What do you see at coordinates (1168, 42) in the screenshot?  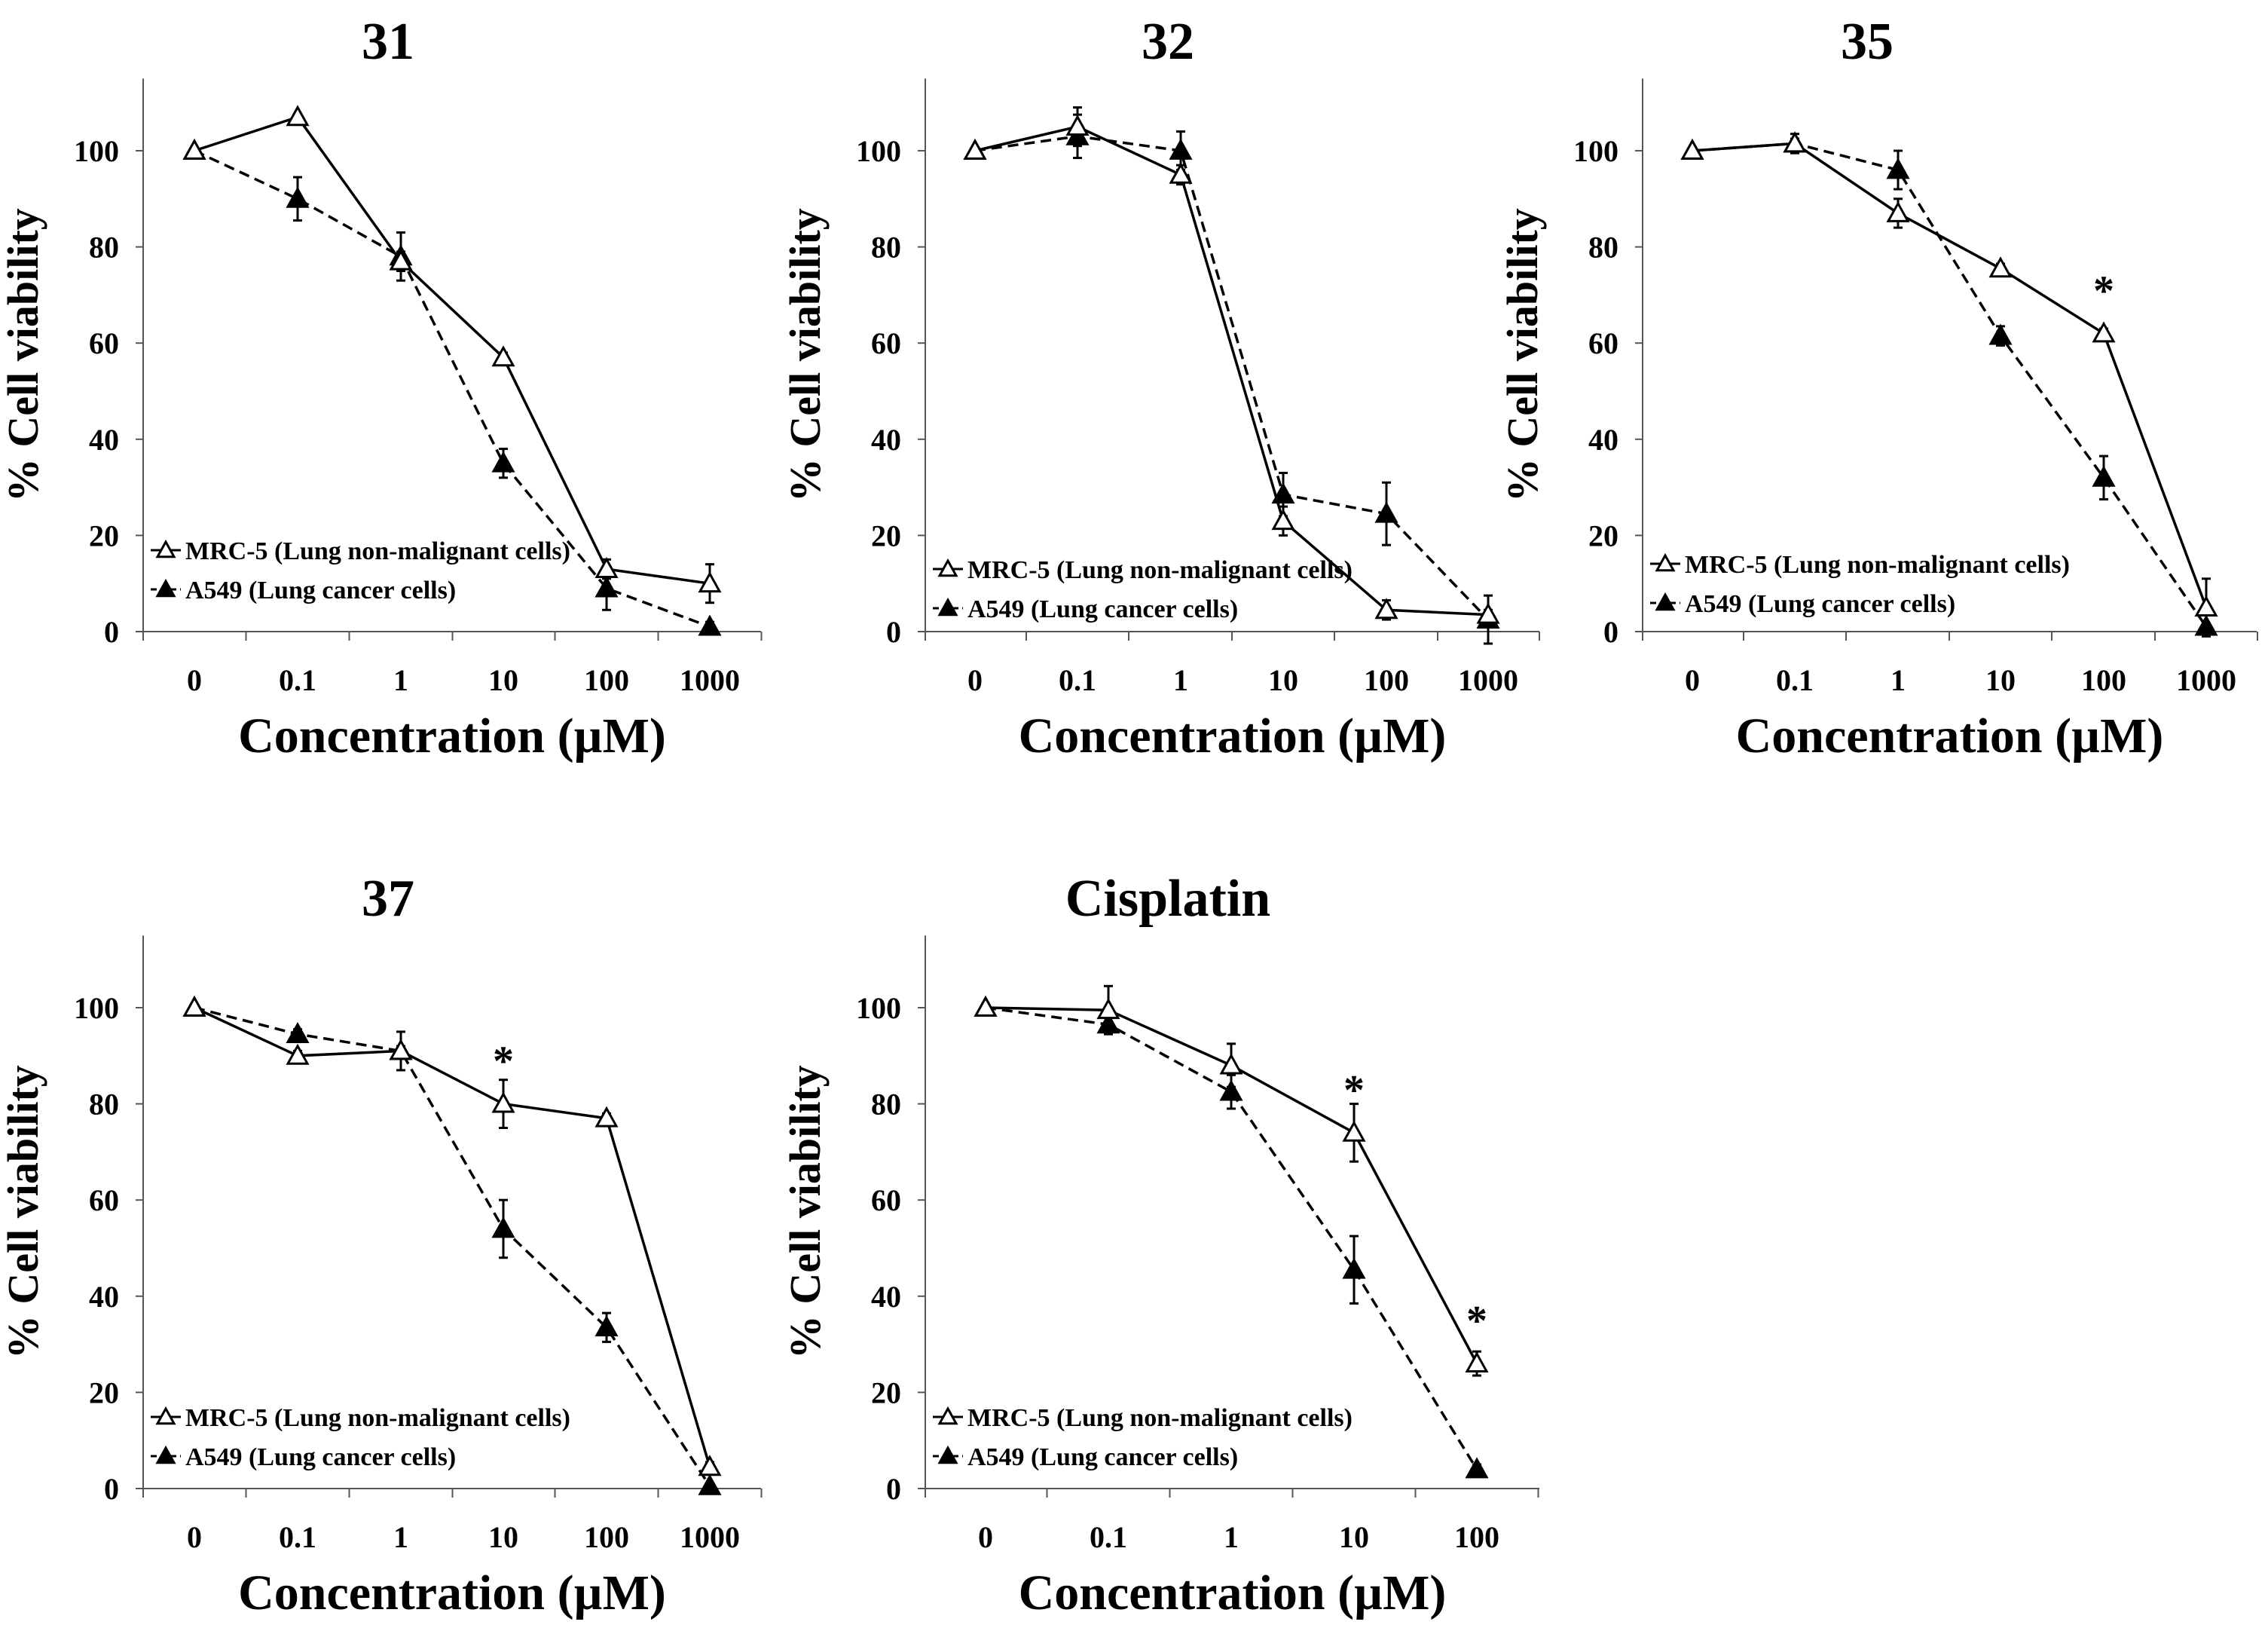 I see `chart-title: 32` at bounding box center [1168, 42].